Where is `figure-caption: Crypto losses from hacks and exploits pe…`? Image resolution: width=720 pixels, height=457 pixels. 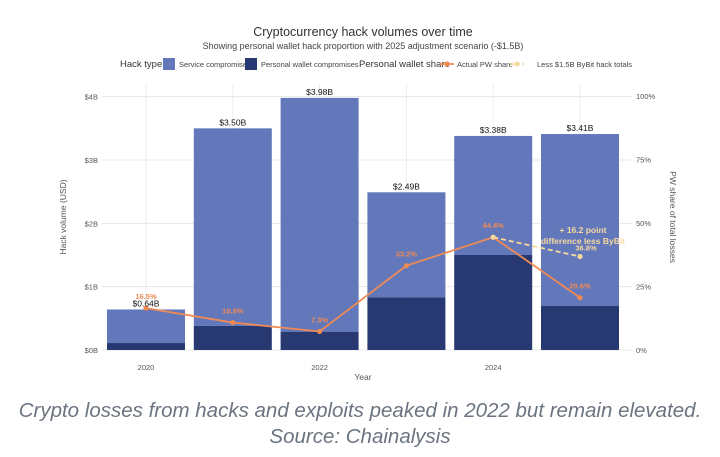
figure-caption: Crypto losses from hacks and exploits pe… is located at coordinates (360, 423).